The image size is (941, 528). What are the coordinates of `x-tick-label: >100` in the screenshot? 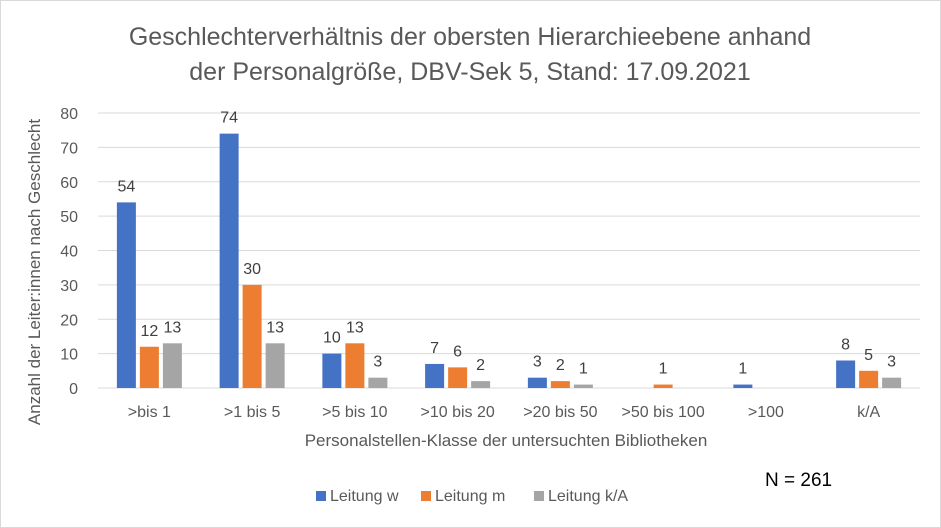 It's located at (766, 412).